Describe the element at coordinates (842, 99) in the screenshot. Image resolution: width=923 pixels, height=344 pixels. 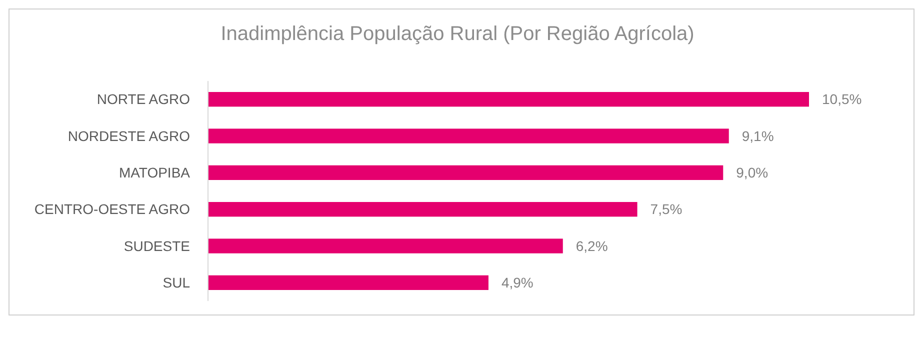
I see `data-label: 10,5%` at that location.